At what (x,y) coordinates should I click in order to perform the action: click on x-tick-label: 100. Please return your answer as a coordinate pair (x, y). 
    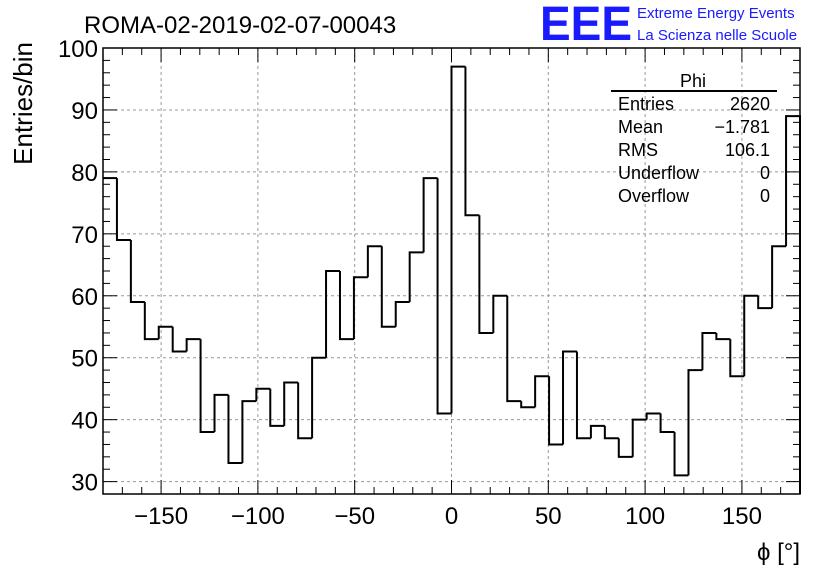
    Looking at the image, I should click on (645, 516).